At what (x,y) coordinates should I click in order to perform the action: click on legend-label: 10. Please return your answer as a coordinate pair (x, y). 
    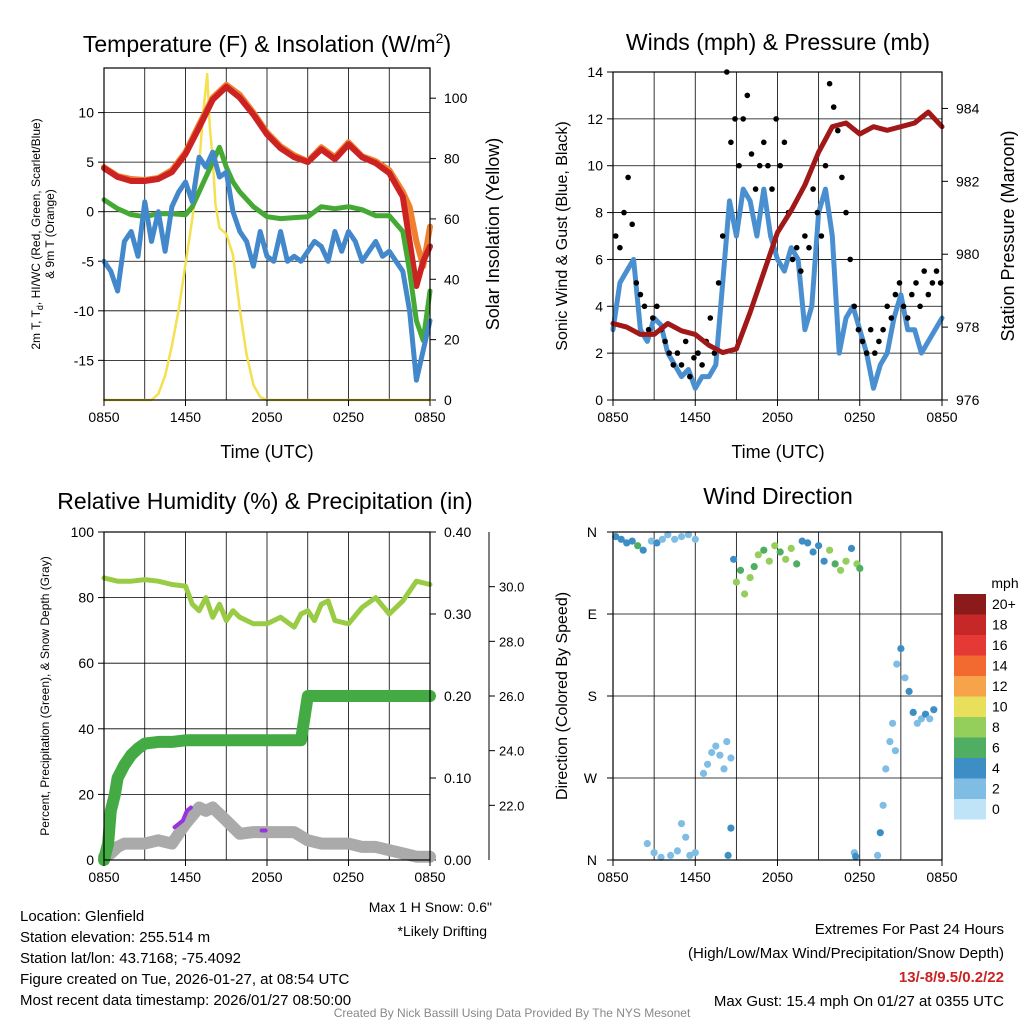
    Looking at the image, I should click on (1000, 707).